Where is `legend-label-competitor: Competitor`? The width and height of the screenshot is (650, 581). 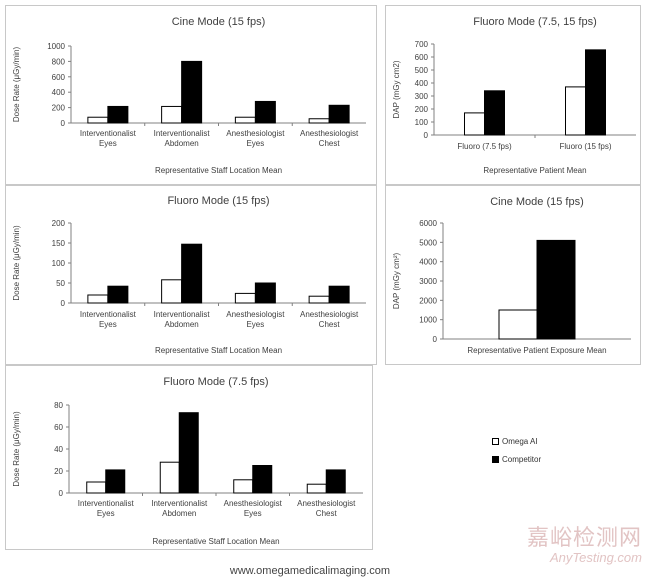 legend-label-competitor: Competitor is located at coordinates (522, 459).